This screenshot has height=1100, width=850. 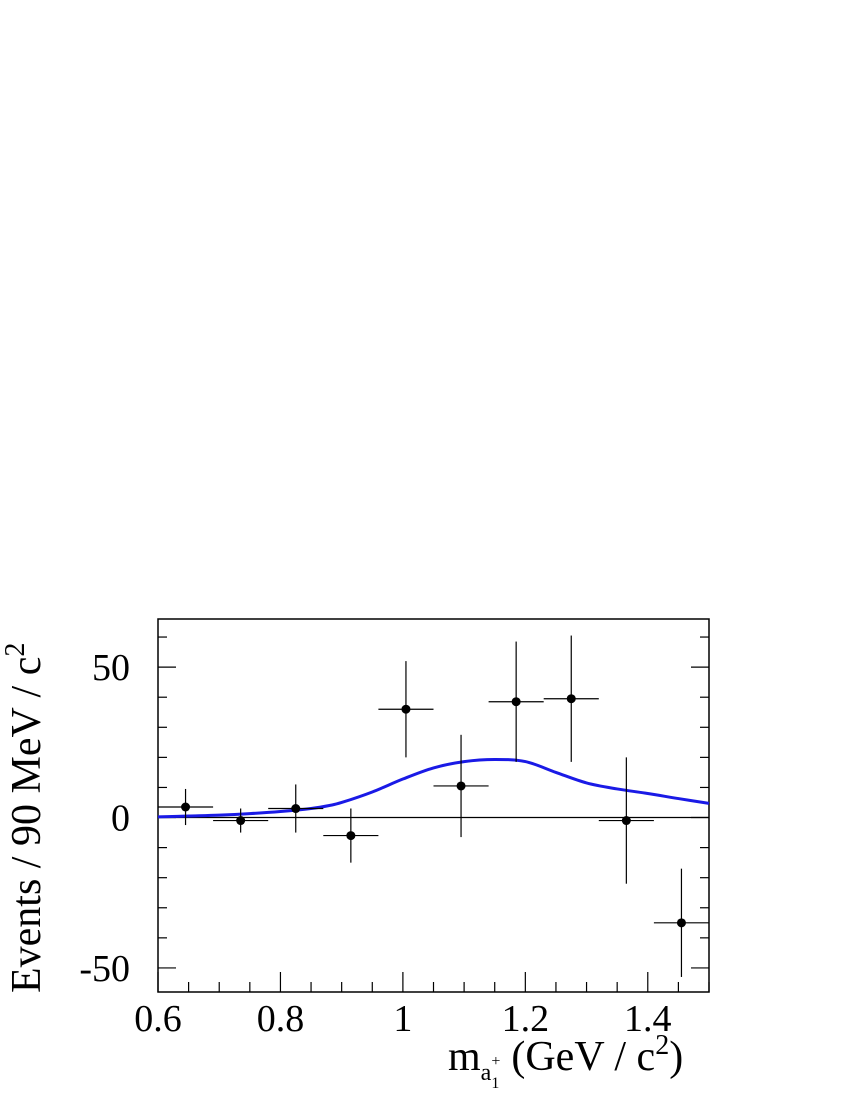 What do you see at coordinates (111, 668) in the screenshot?
I see `y-tick-label: 50` at bounding box center [111, 668].